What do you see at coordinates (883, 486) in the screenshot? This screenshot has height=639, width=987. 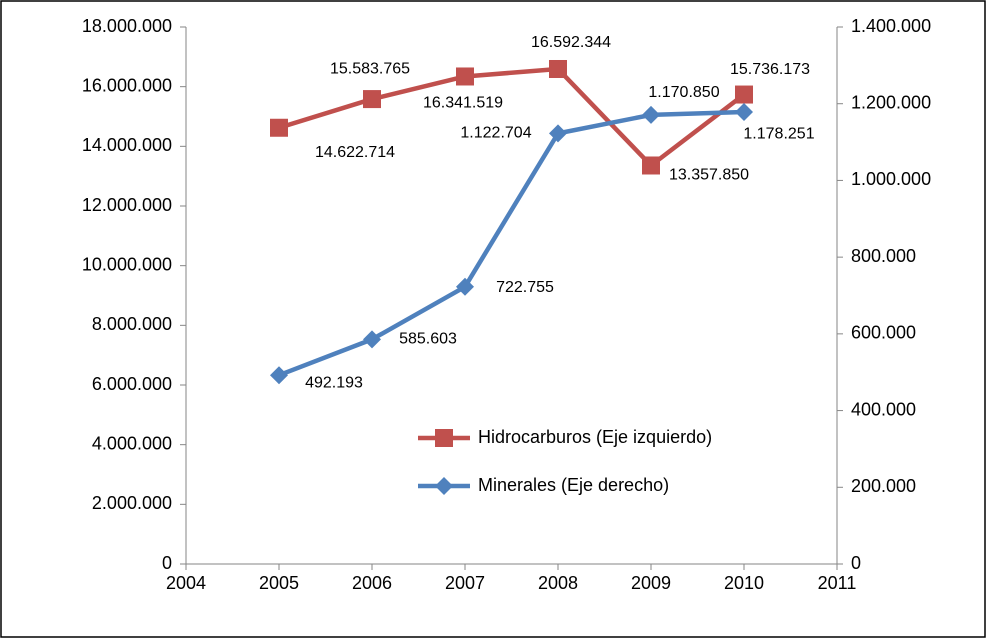 I see `y2-tick-label: 200.000` at bounding box center [883, 486].